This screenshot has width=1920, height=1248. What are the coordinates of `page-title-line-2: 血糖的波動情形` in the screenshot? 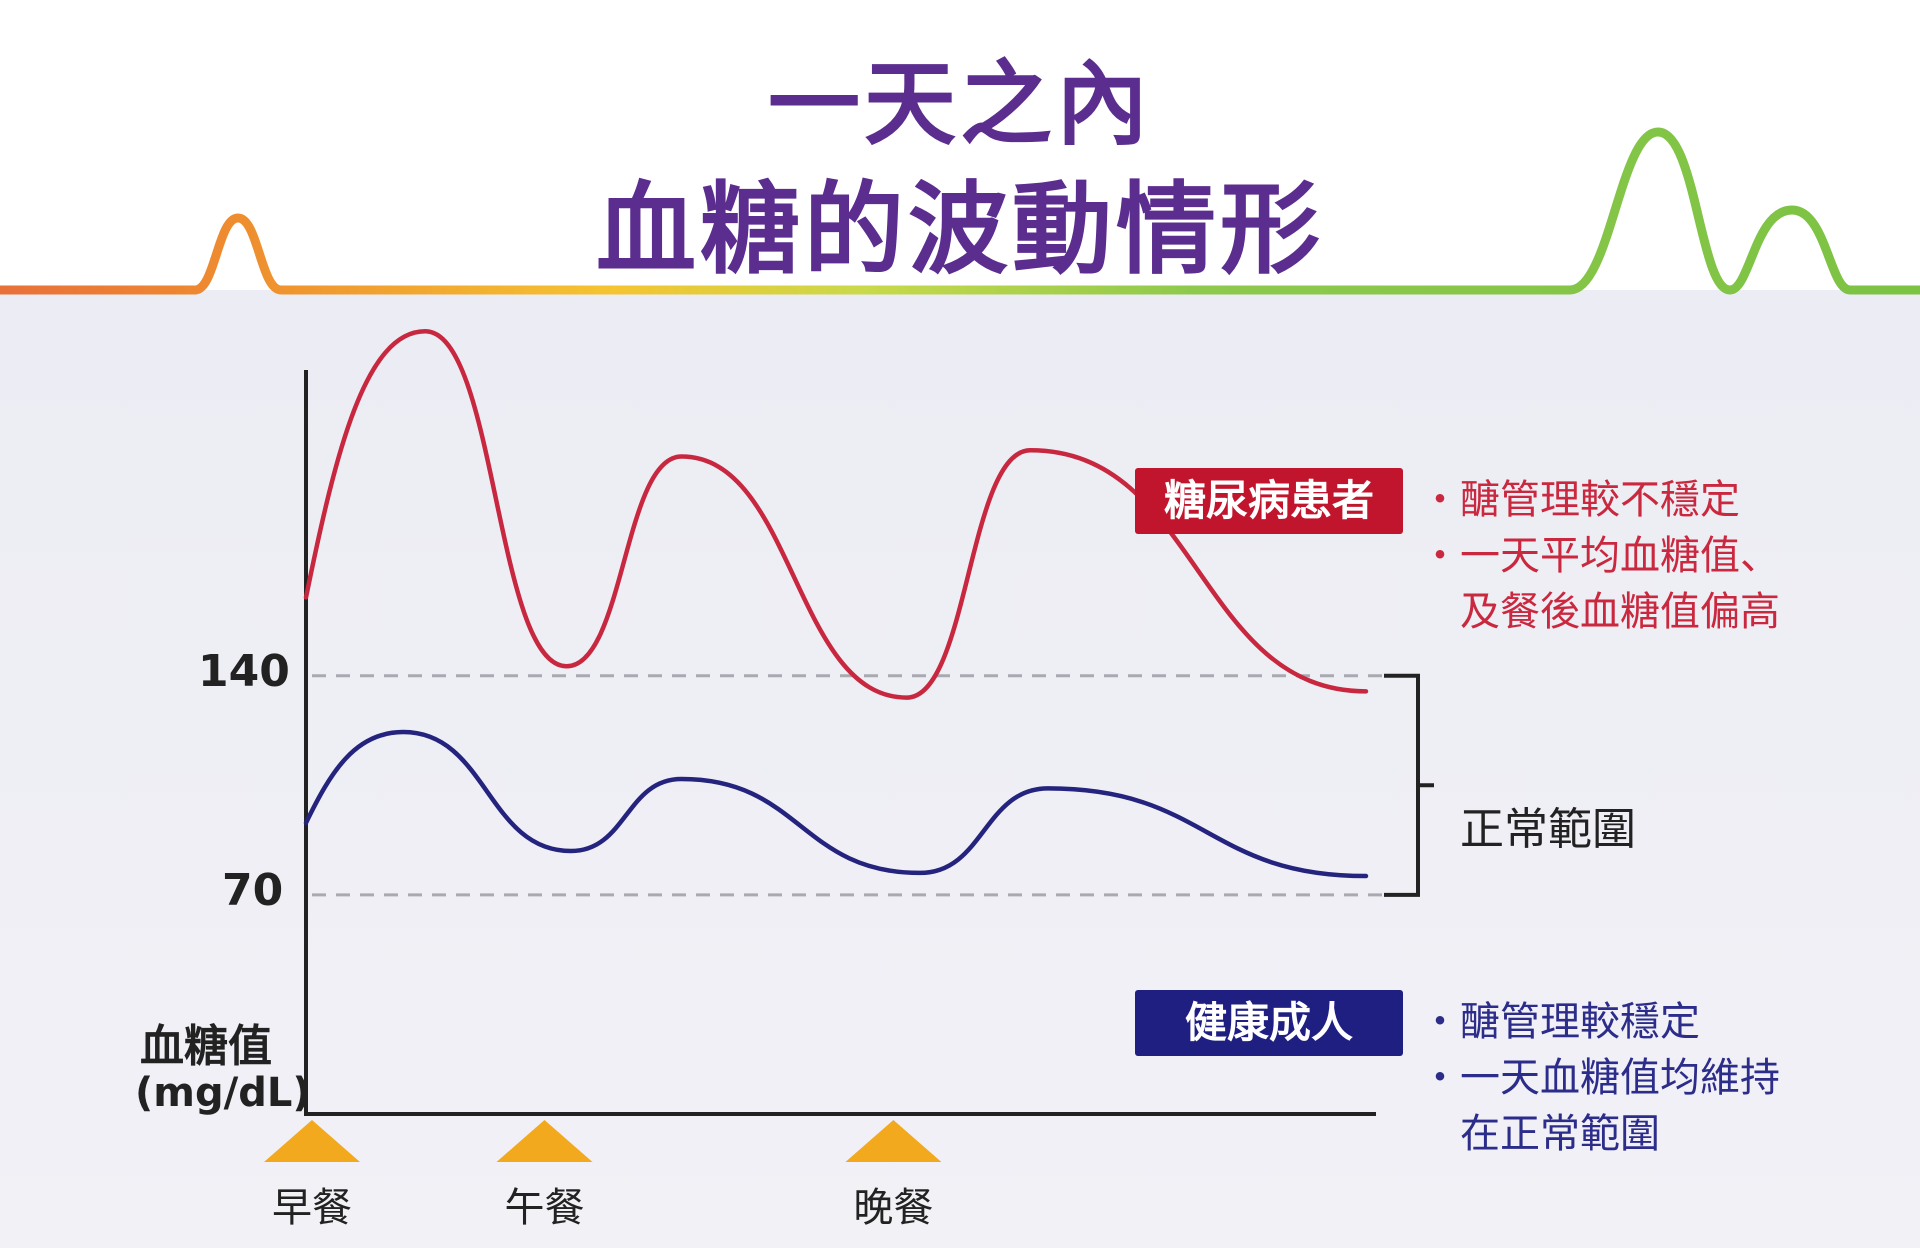 It's located at (960, 229).